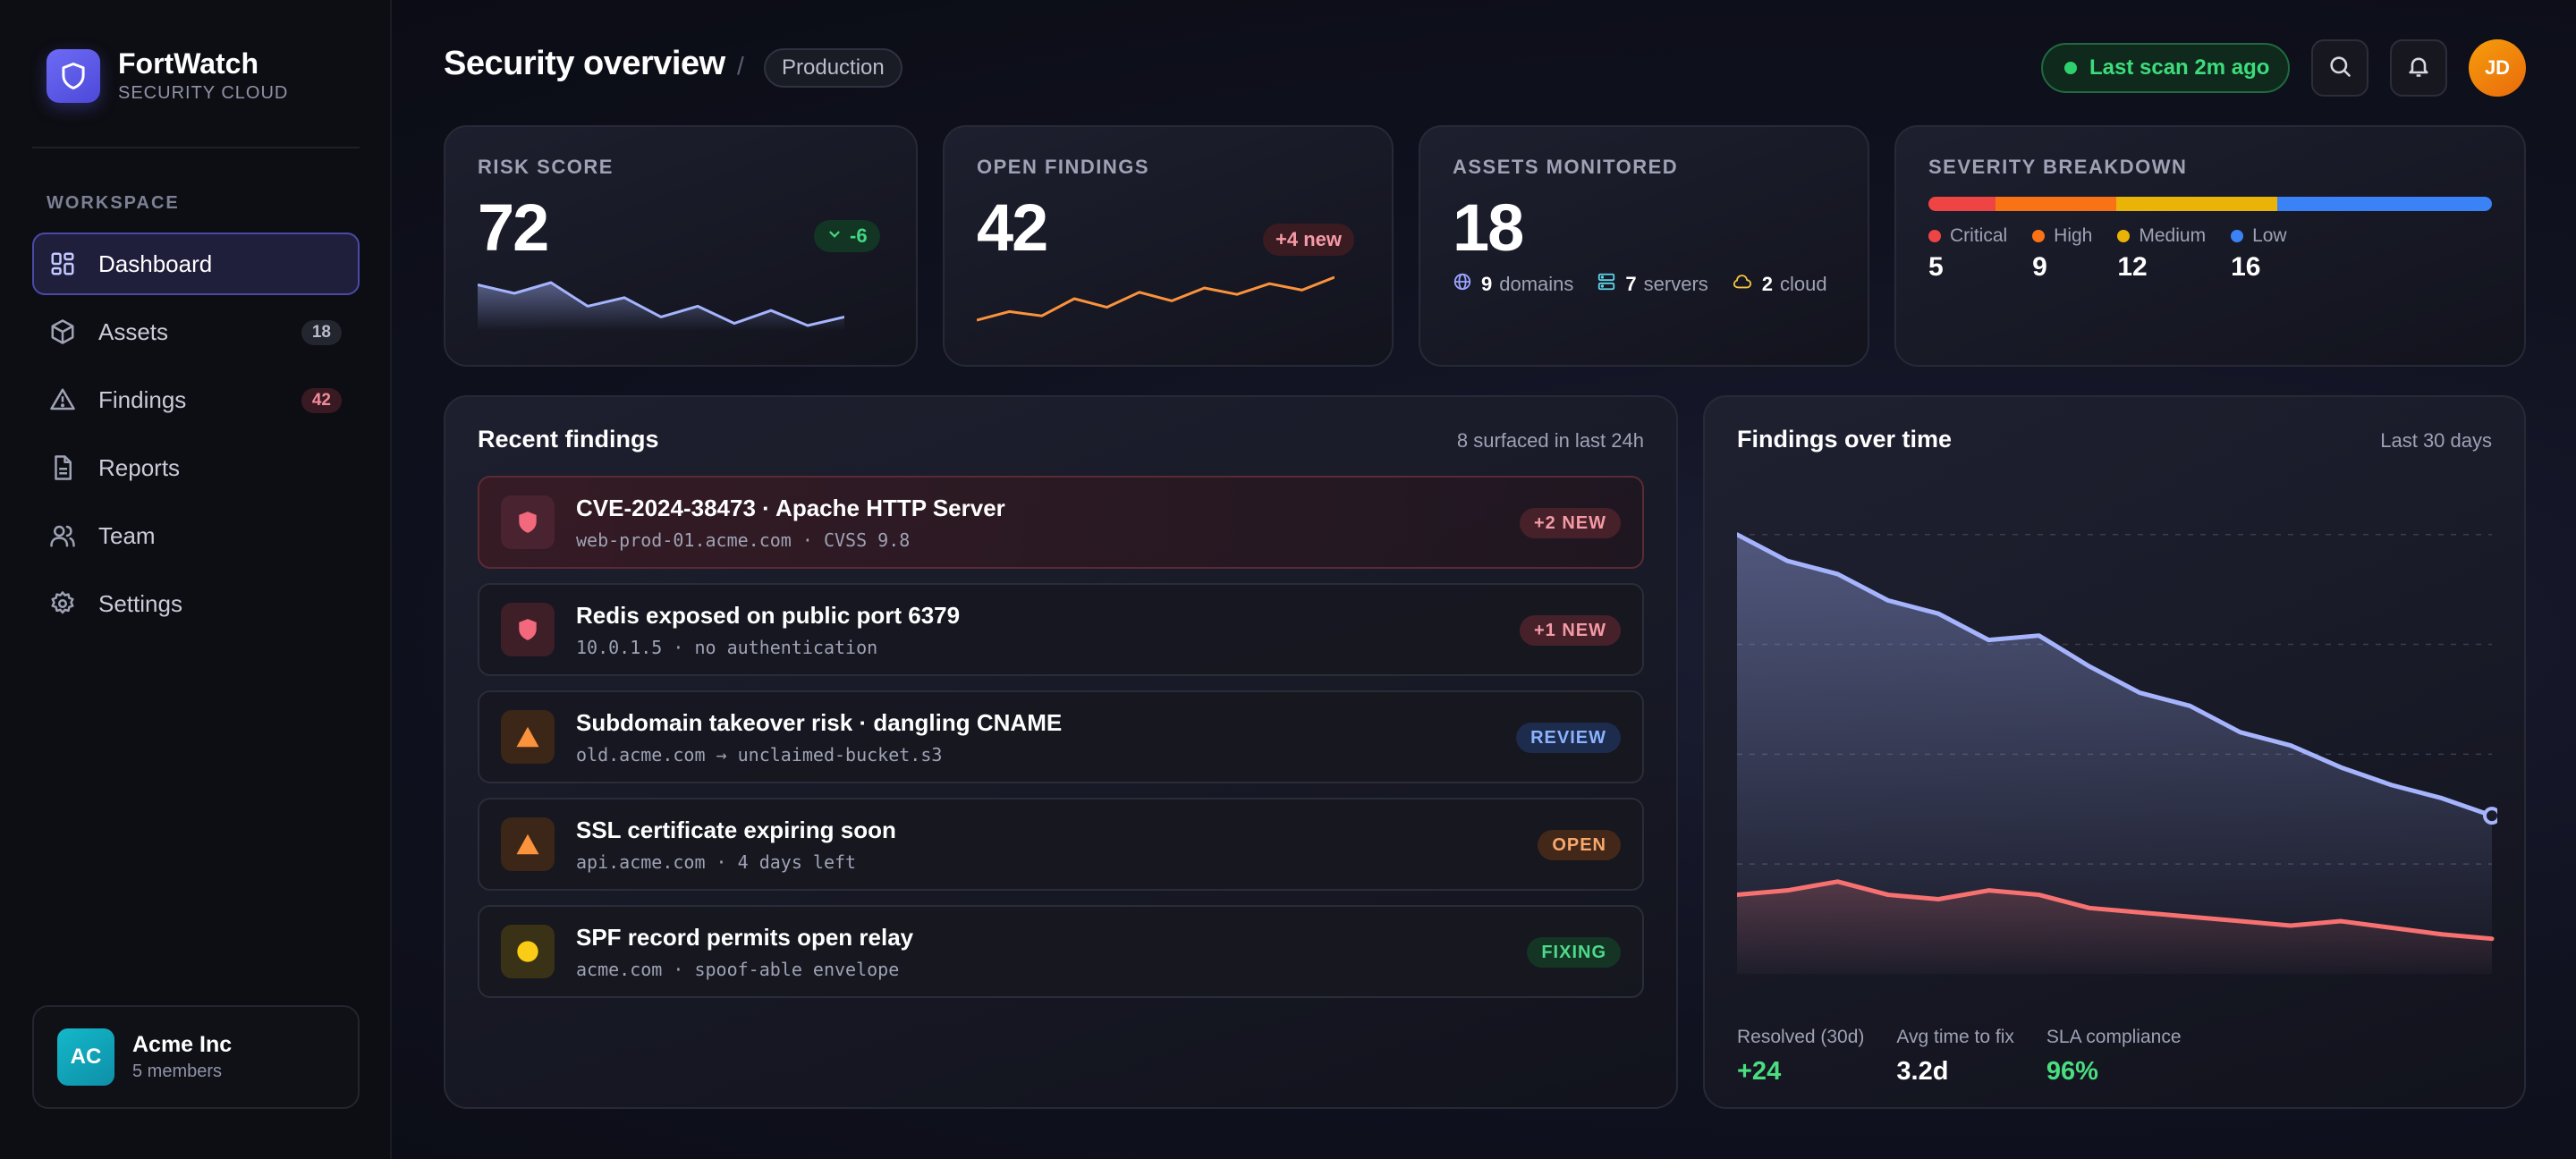  Describe the element at coordinates (513, 228) in the screenshot. I see `risk-score-value: 72` at that location.